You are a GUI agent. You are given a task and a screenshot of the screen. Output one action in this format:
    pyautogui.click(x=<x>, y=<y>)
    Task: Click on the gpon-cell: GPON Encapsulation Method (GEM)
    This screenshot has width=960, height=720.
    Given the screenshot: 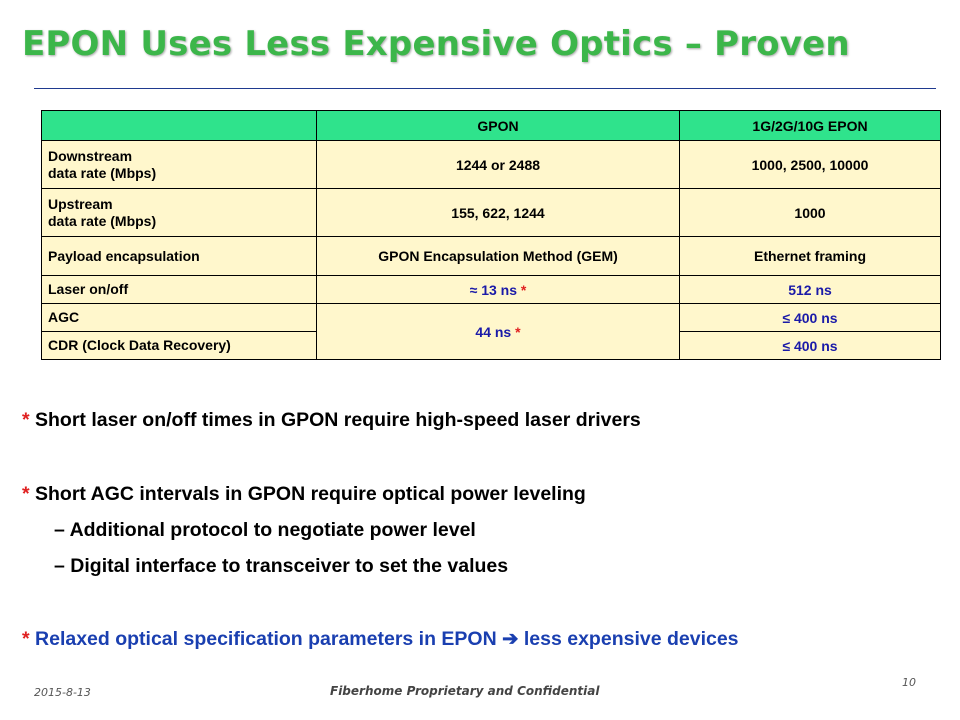 What is the action you would take?
    pyautogui.click(x=498, y=256)
    